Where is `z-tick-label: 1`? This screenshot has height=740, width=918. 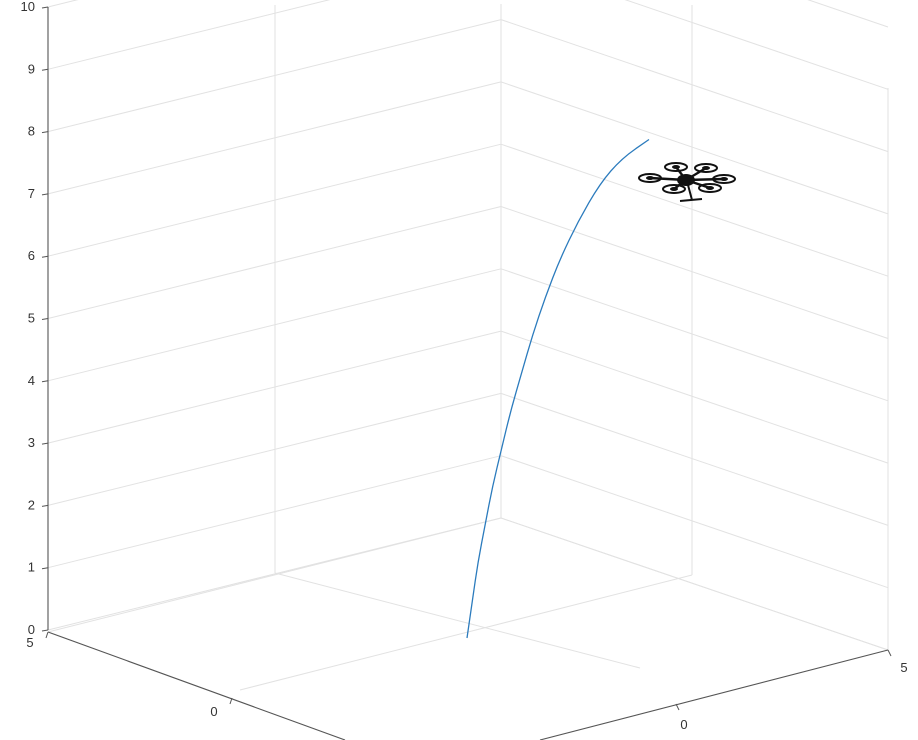 z-tick-label: 1 is located at coordinates (31, 567).